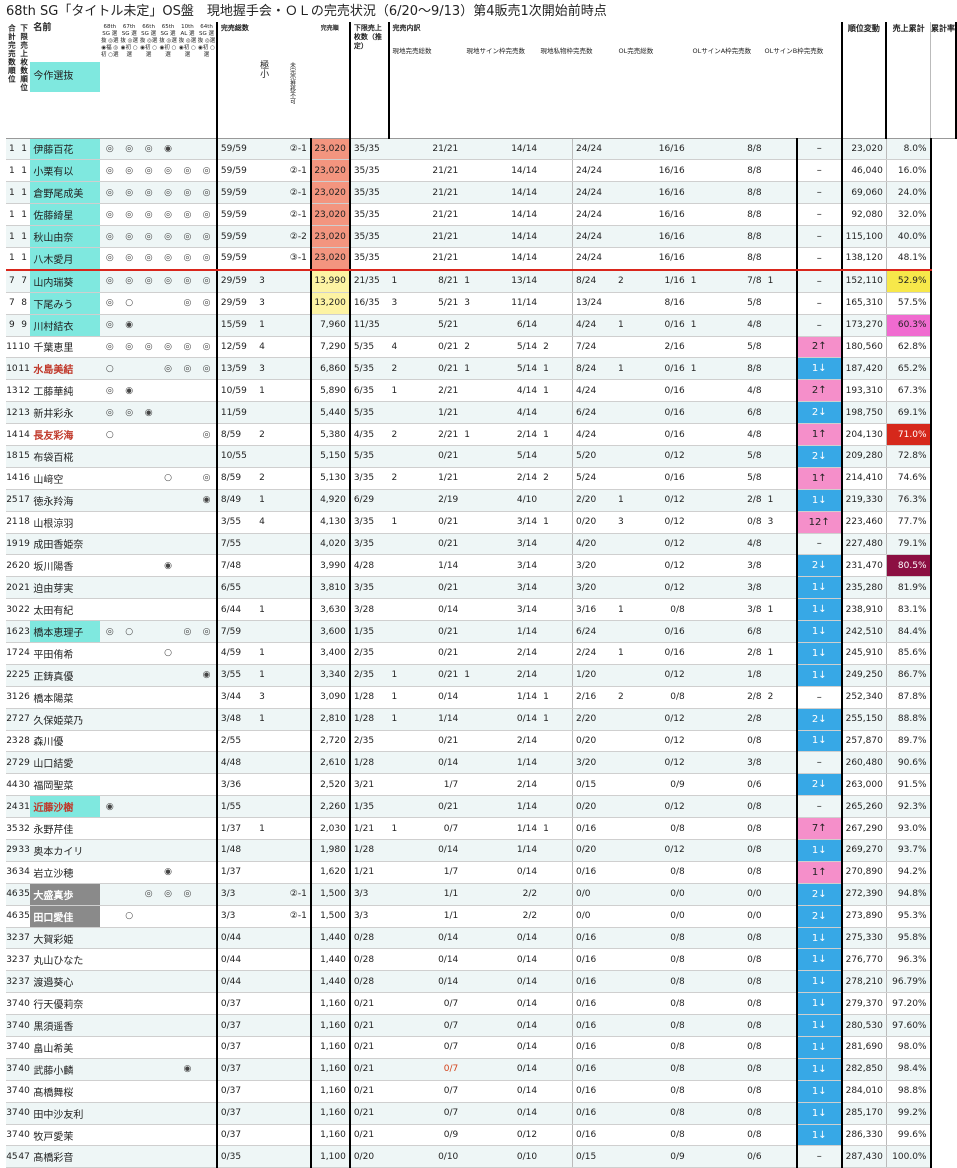 The width and height of the screenshot is (957, 1168). What do you see at coordinates (908, 456) in the screenshot?
I see `cum-rate: 72.8%` at bounding box center [908, 456].